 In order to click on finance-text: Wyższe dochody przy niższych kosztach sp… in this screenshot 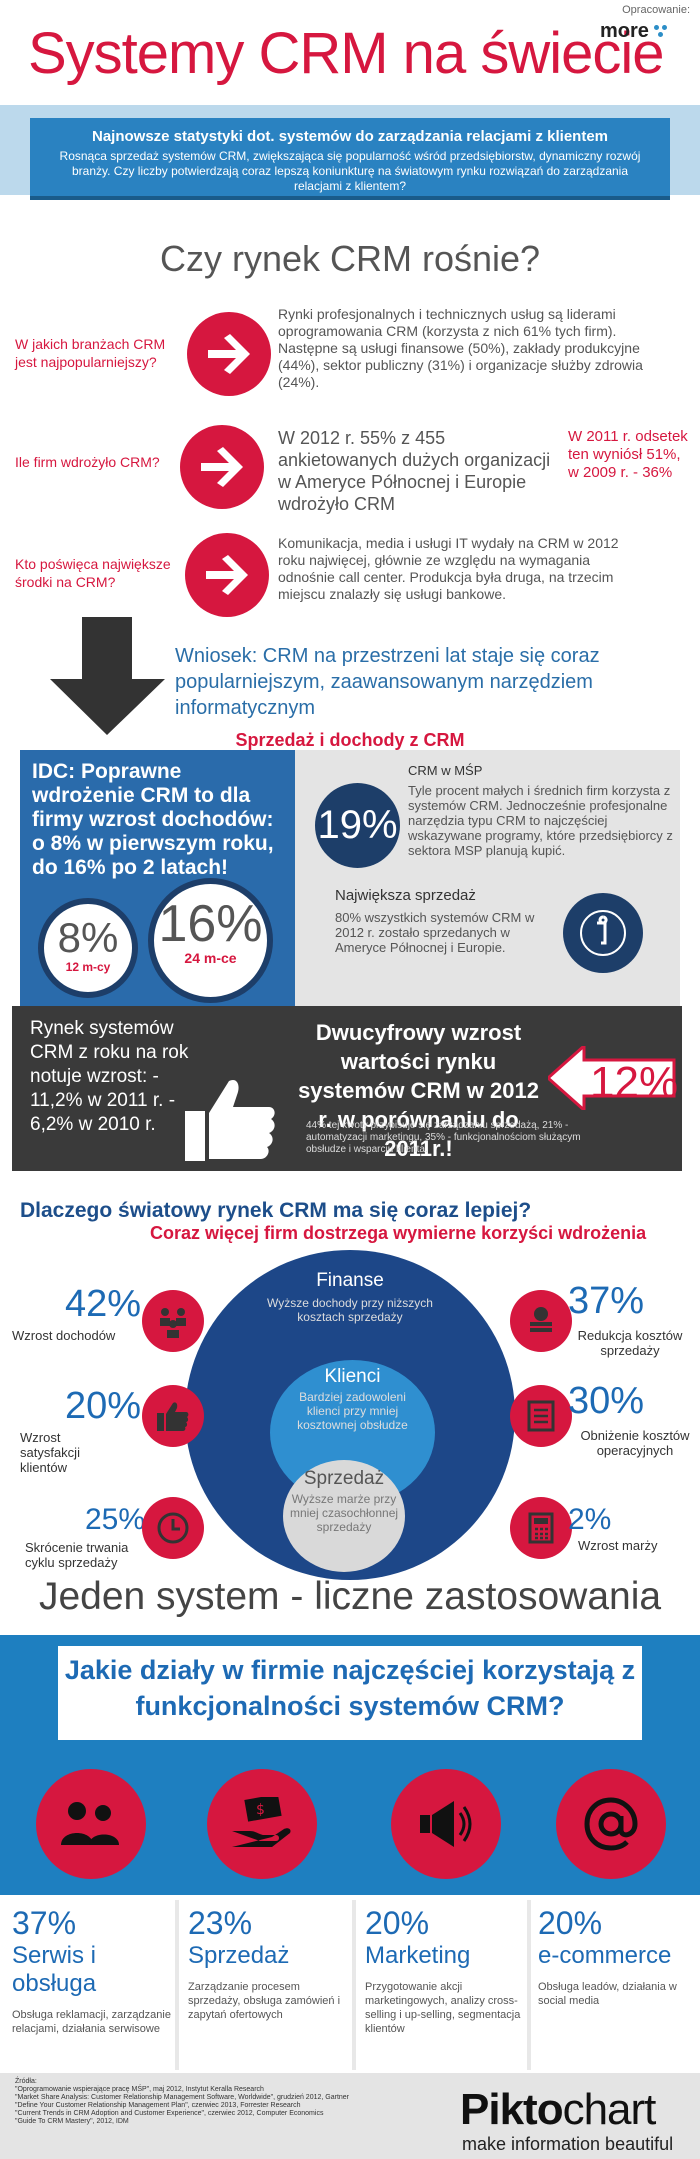, I will do `click(350, 1310)`.